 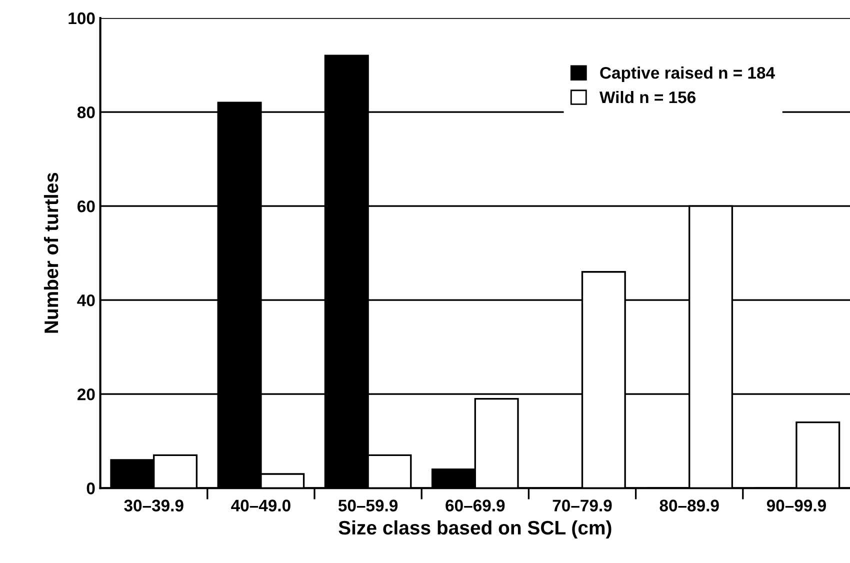 What do you see at coordinates (51, 252) in the screenshot?
I see `y-axis-title: Number of turtles` at bounding box center [51, 252].